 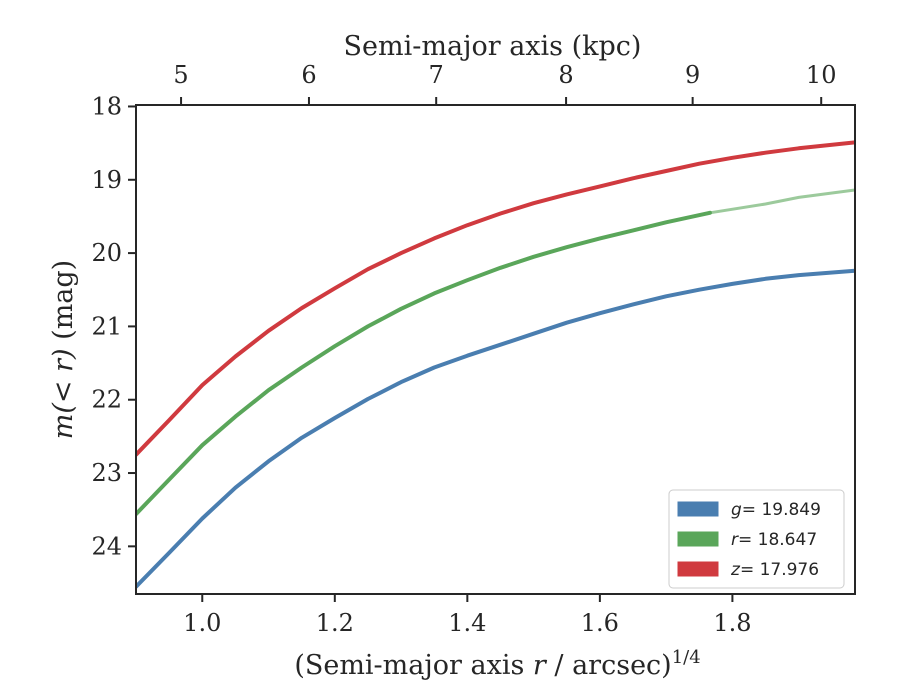 What do you see at coordinates (106, 473) in the screenshot?
I see `y-tick-label: 23` at bounding box center [106, 473].